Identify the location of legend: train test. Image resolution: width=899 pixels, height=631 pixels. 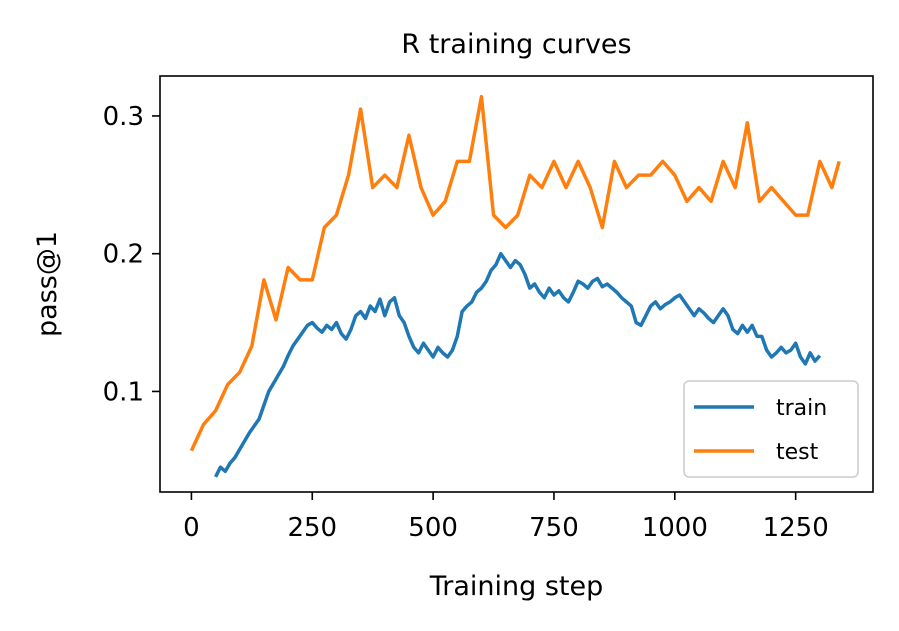
(771, 429).